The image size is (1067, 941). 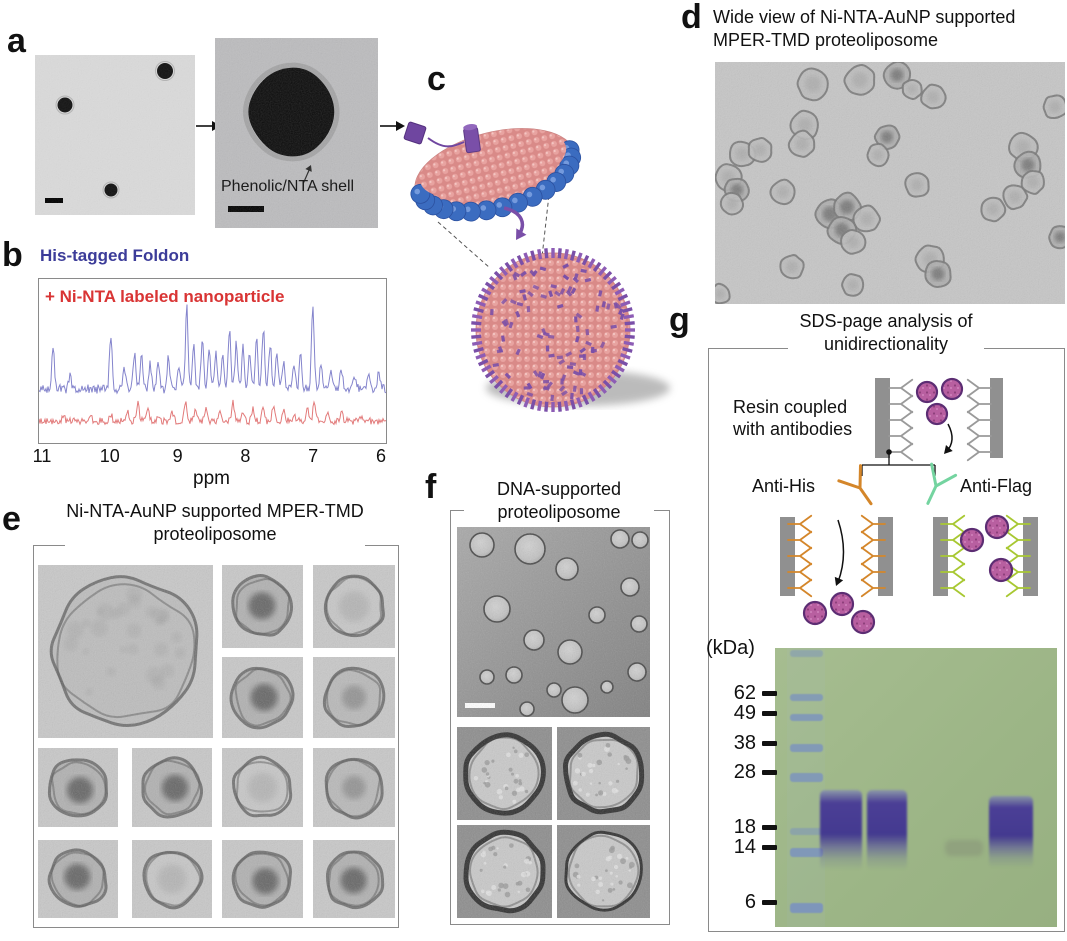 I want to click on panel-g-title: SDS-page analysis of unidirectionality, so click(x=886, y=333).